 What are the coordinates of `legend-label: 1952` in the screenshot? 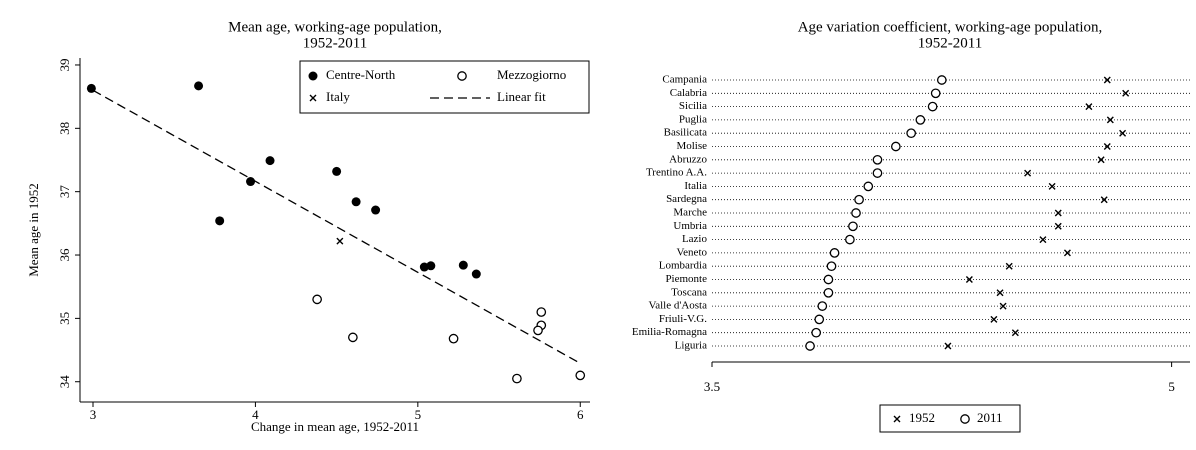 It's located at (922, 417).